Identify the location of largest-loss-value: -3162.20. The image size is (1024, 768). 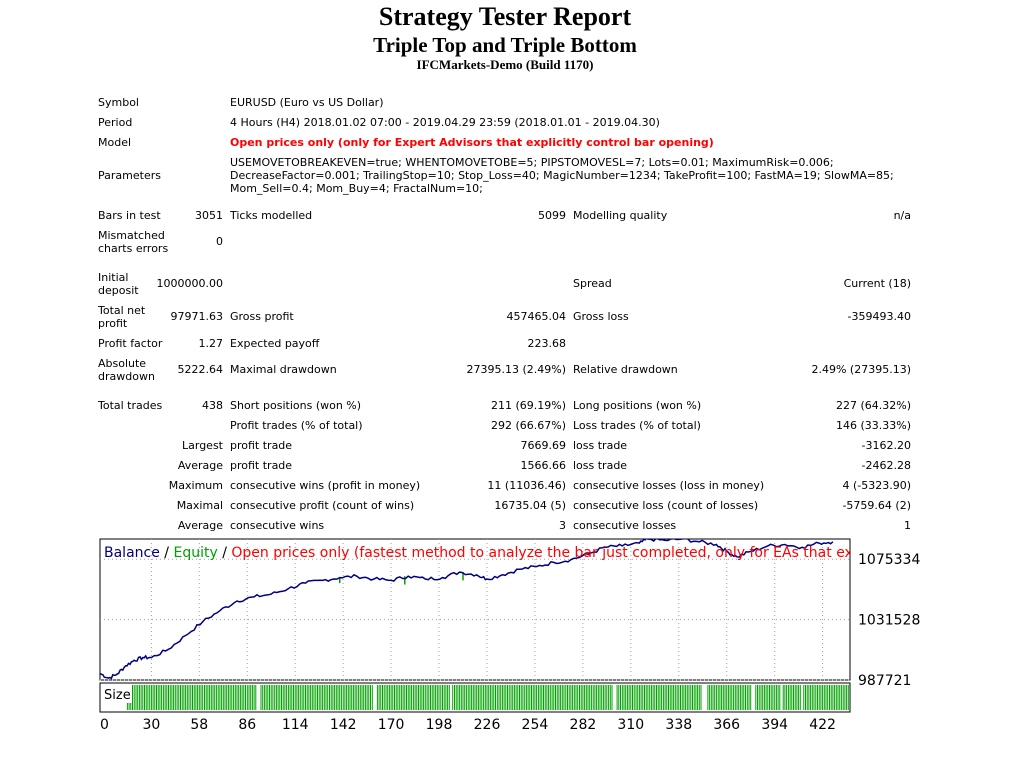
(886, 445).